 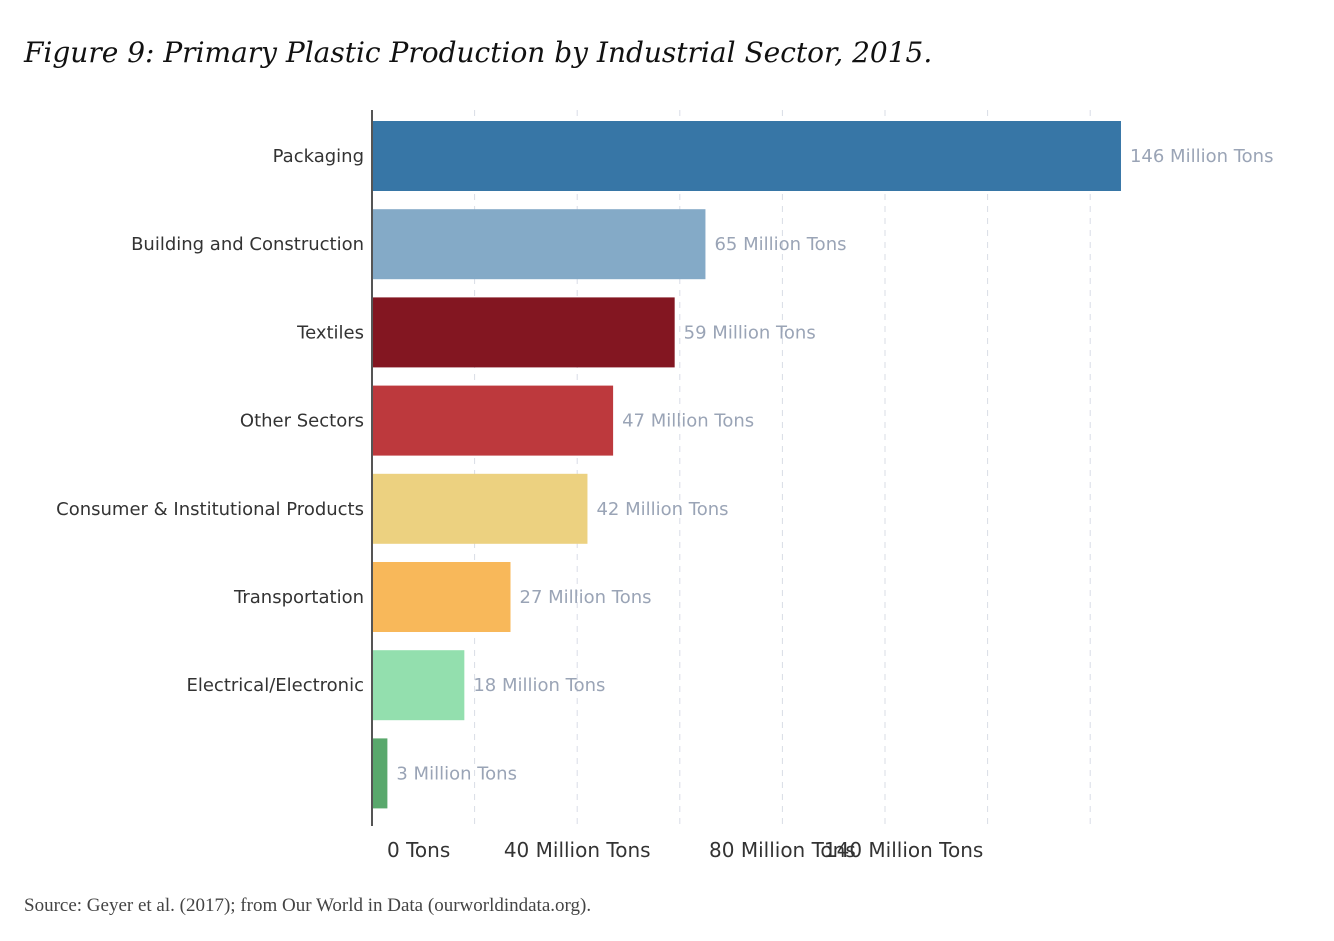 I want to click on value-label: 27 Million Tons, so click(x=586, y=597).